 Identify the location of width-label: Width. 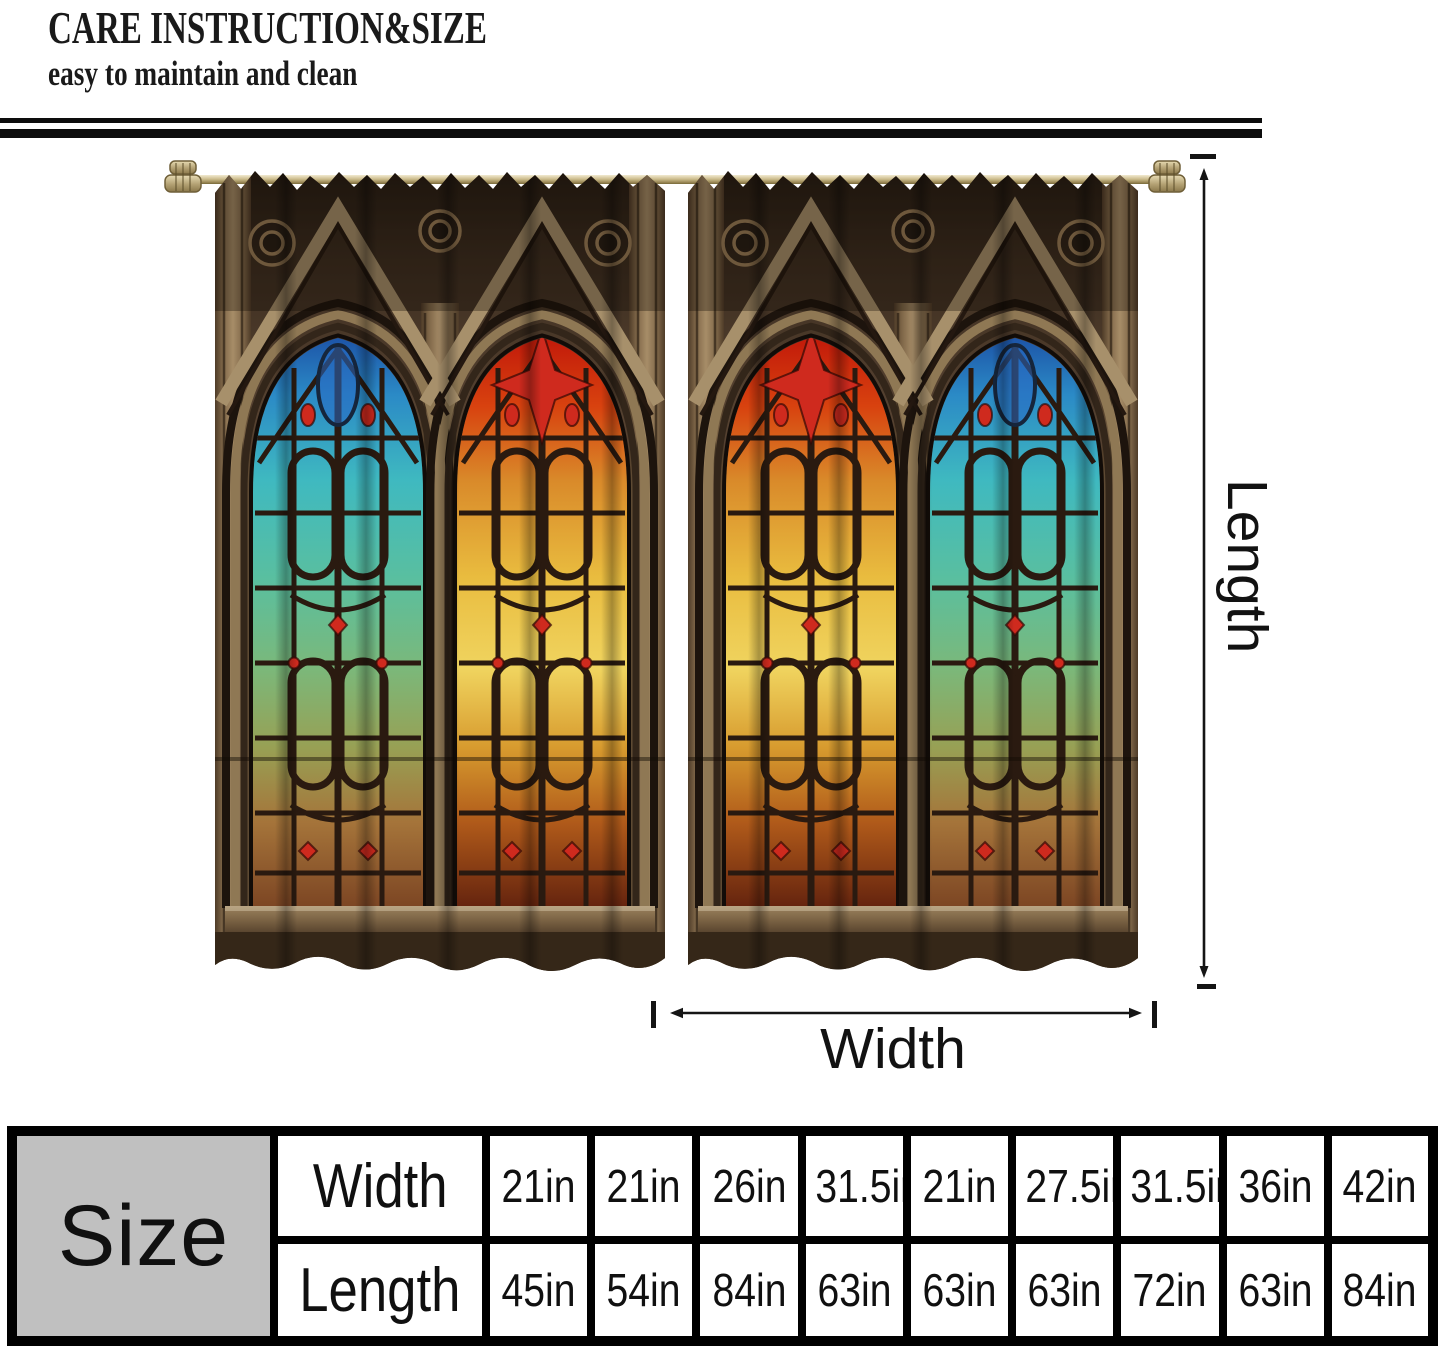
(893, 1049).